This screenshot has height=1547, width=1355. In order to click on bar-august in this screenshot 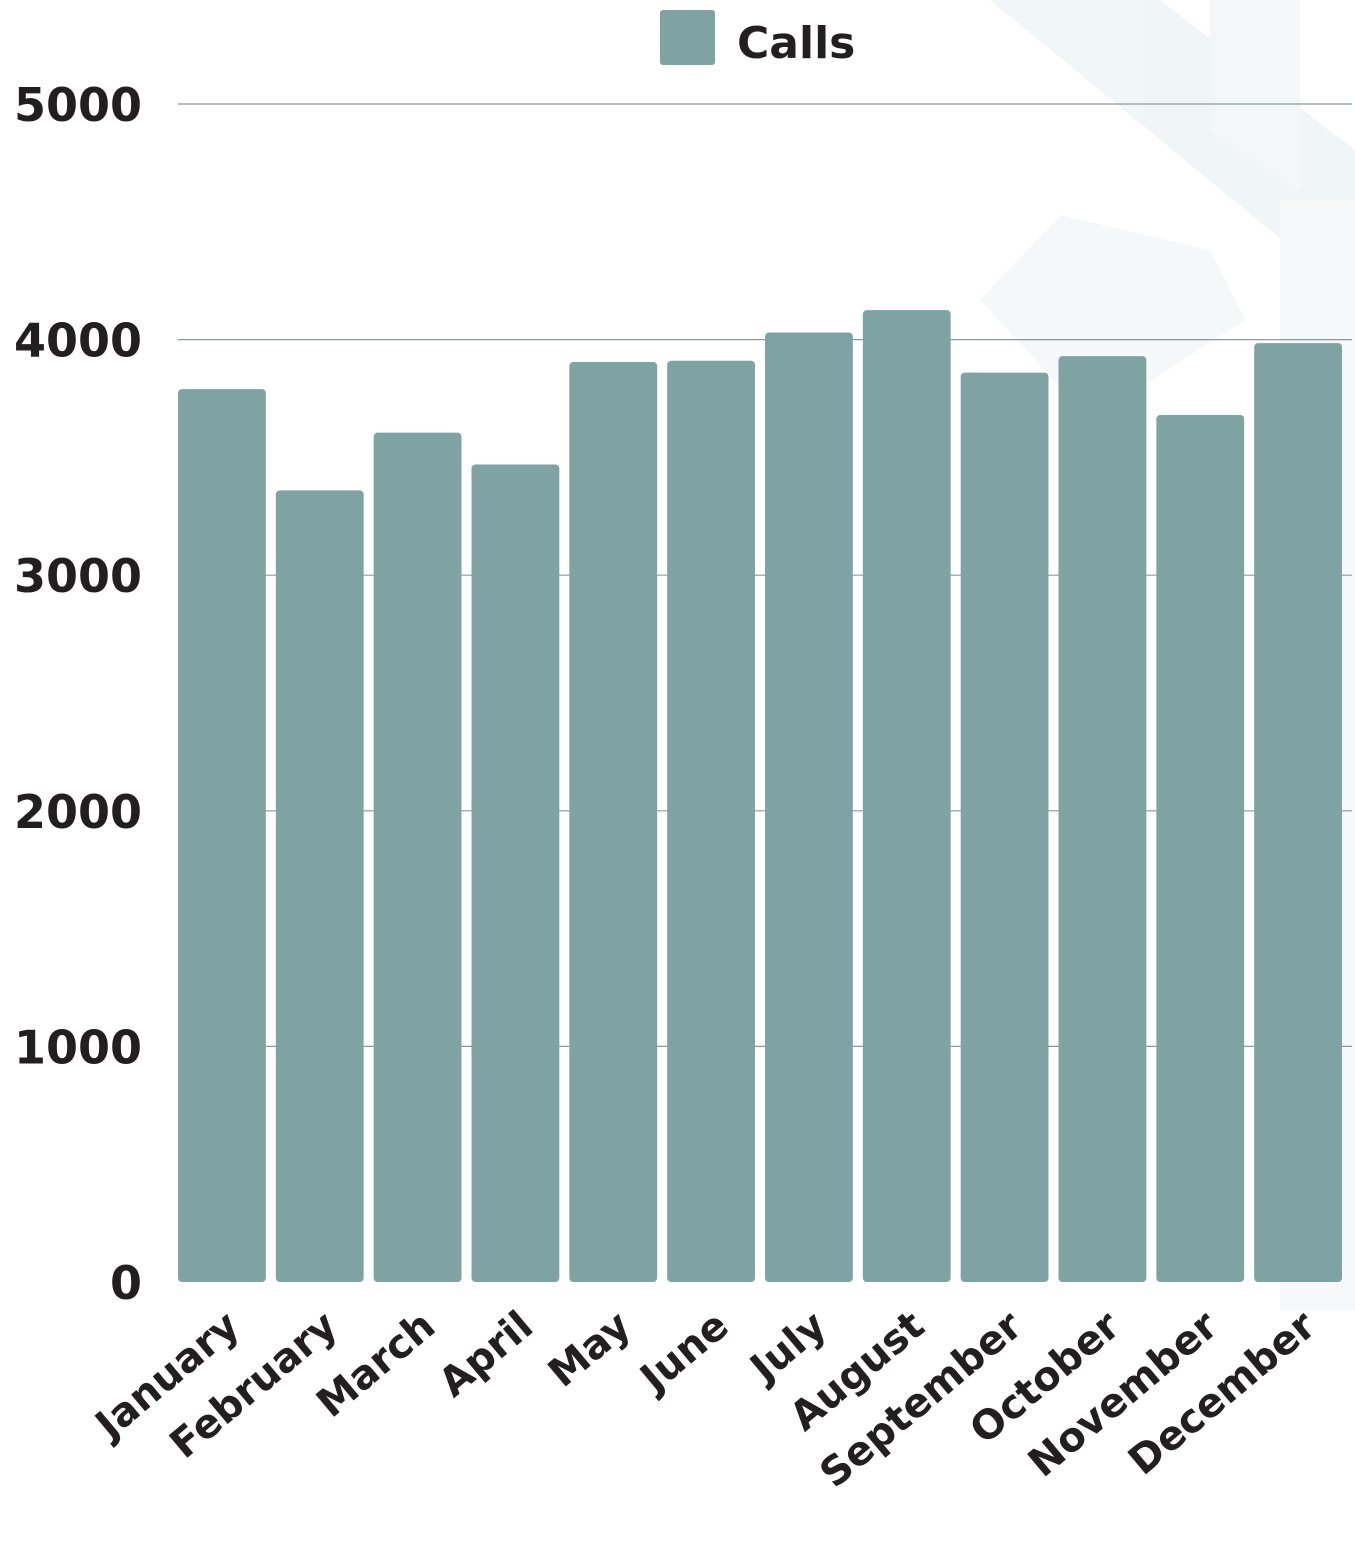, I will do `click(906, 796)`.